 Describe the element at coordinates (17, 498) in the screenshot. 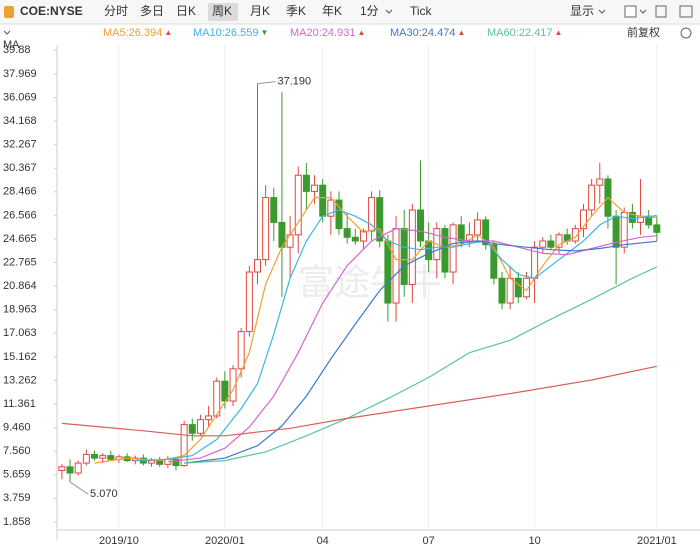

I see `y-tick-label: 3.759` at that location.